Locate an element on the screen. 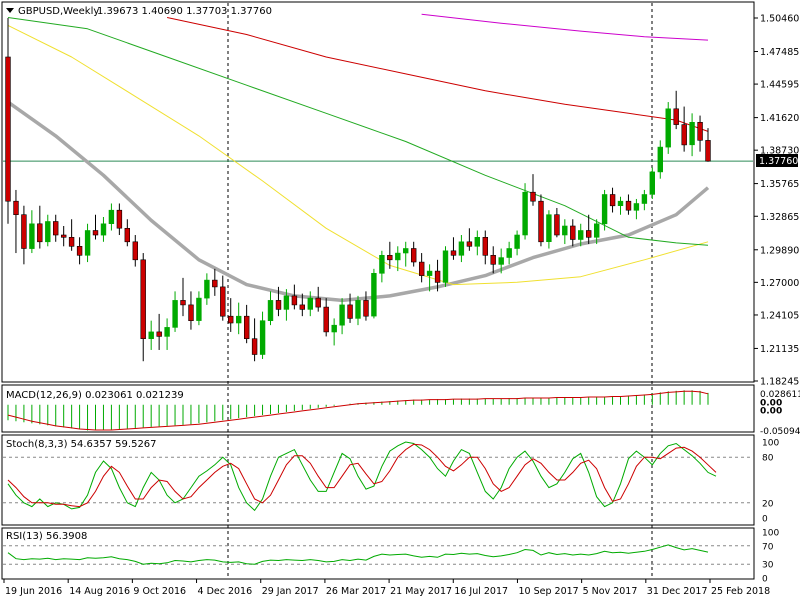 Image resolution: width=800 pixels, height=604 pixels. rsi-panel is located at coordinates (378, 553).